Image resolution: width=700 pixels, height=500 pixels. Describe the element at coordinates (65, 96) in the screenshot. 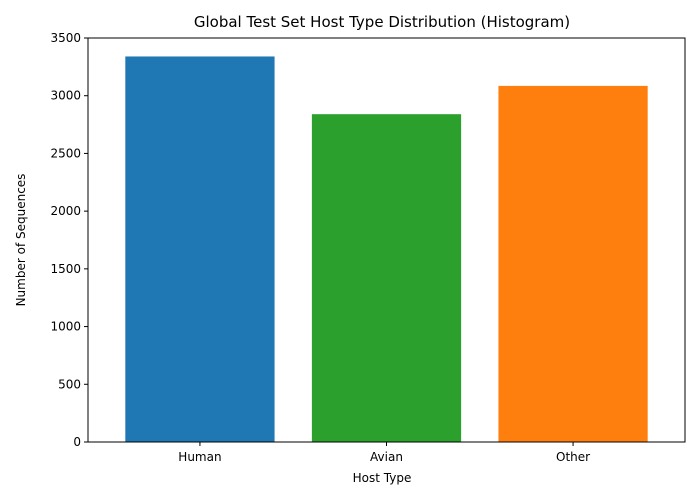

I see `y-tick-label: 3000` at that location.